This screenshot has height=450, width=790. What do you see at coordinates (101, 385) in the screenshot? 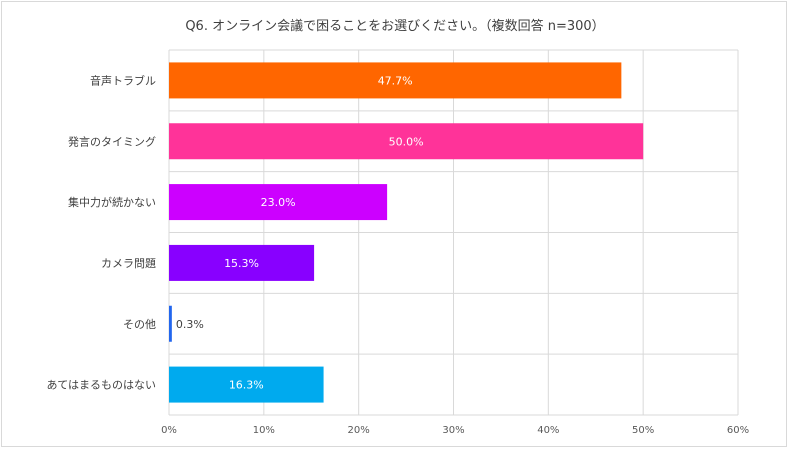
I see `category-label: あてはまるものはない` at bounding box center [101, 385].